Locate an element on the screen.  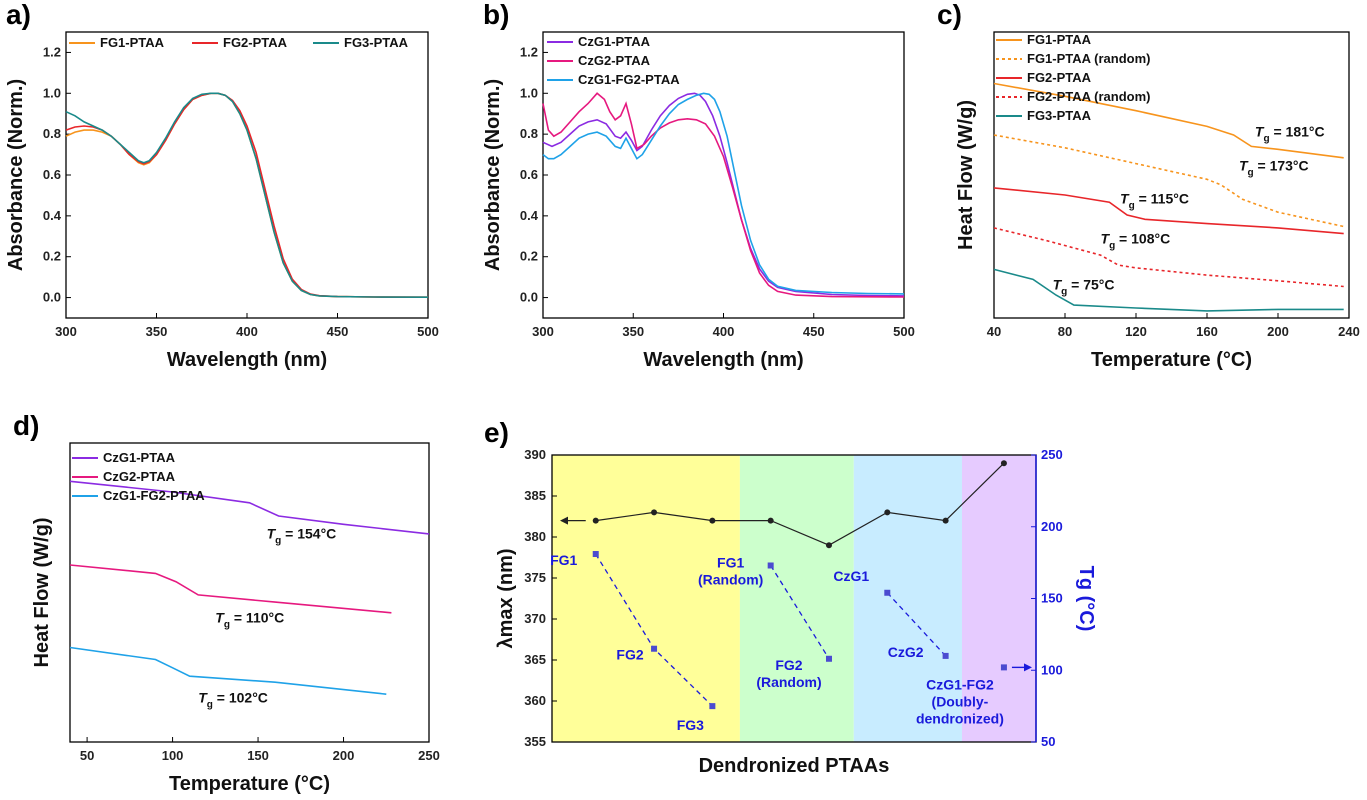
x-tick-label: 150 is located at coordinates (258, 755).